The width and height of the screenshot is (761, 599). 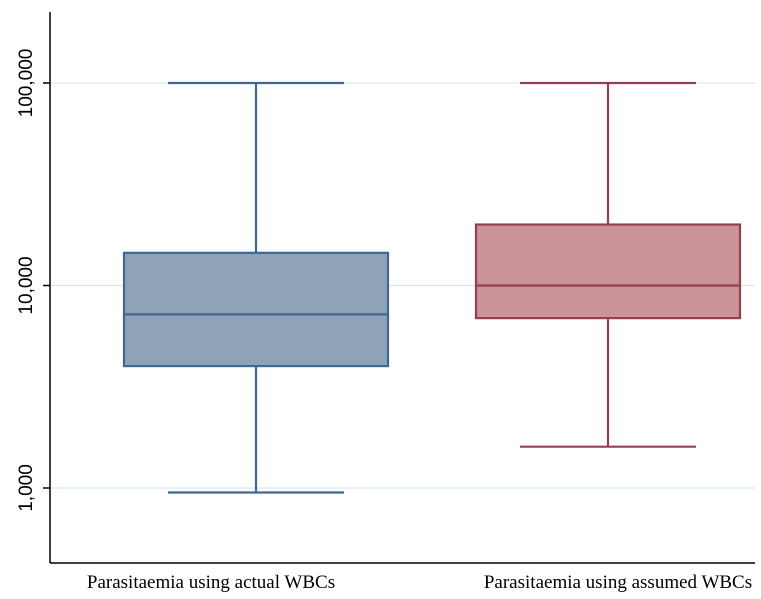 I want to click on y-tick-label-0: 1,000, so click(x=26, y=488).